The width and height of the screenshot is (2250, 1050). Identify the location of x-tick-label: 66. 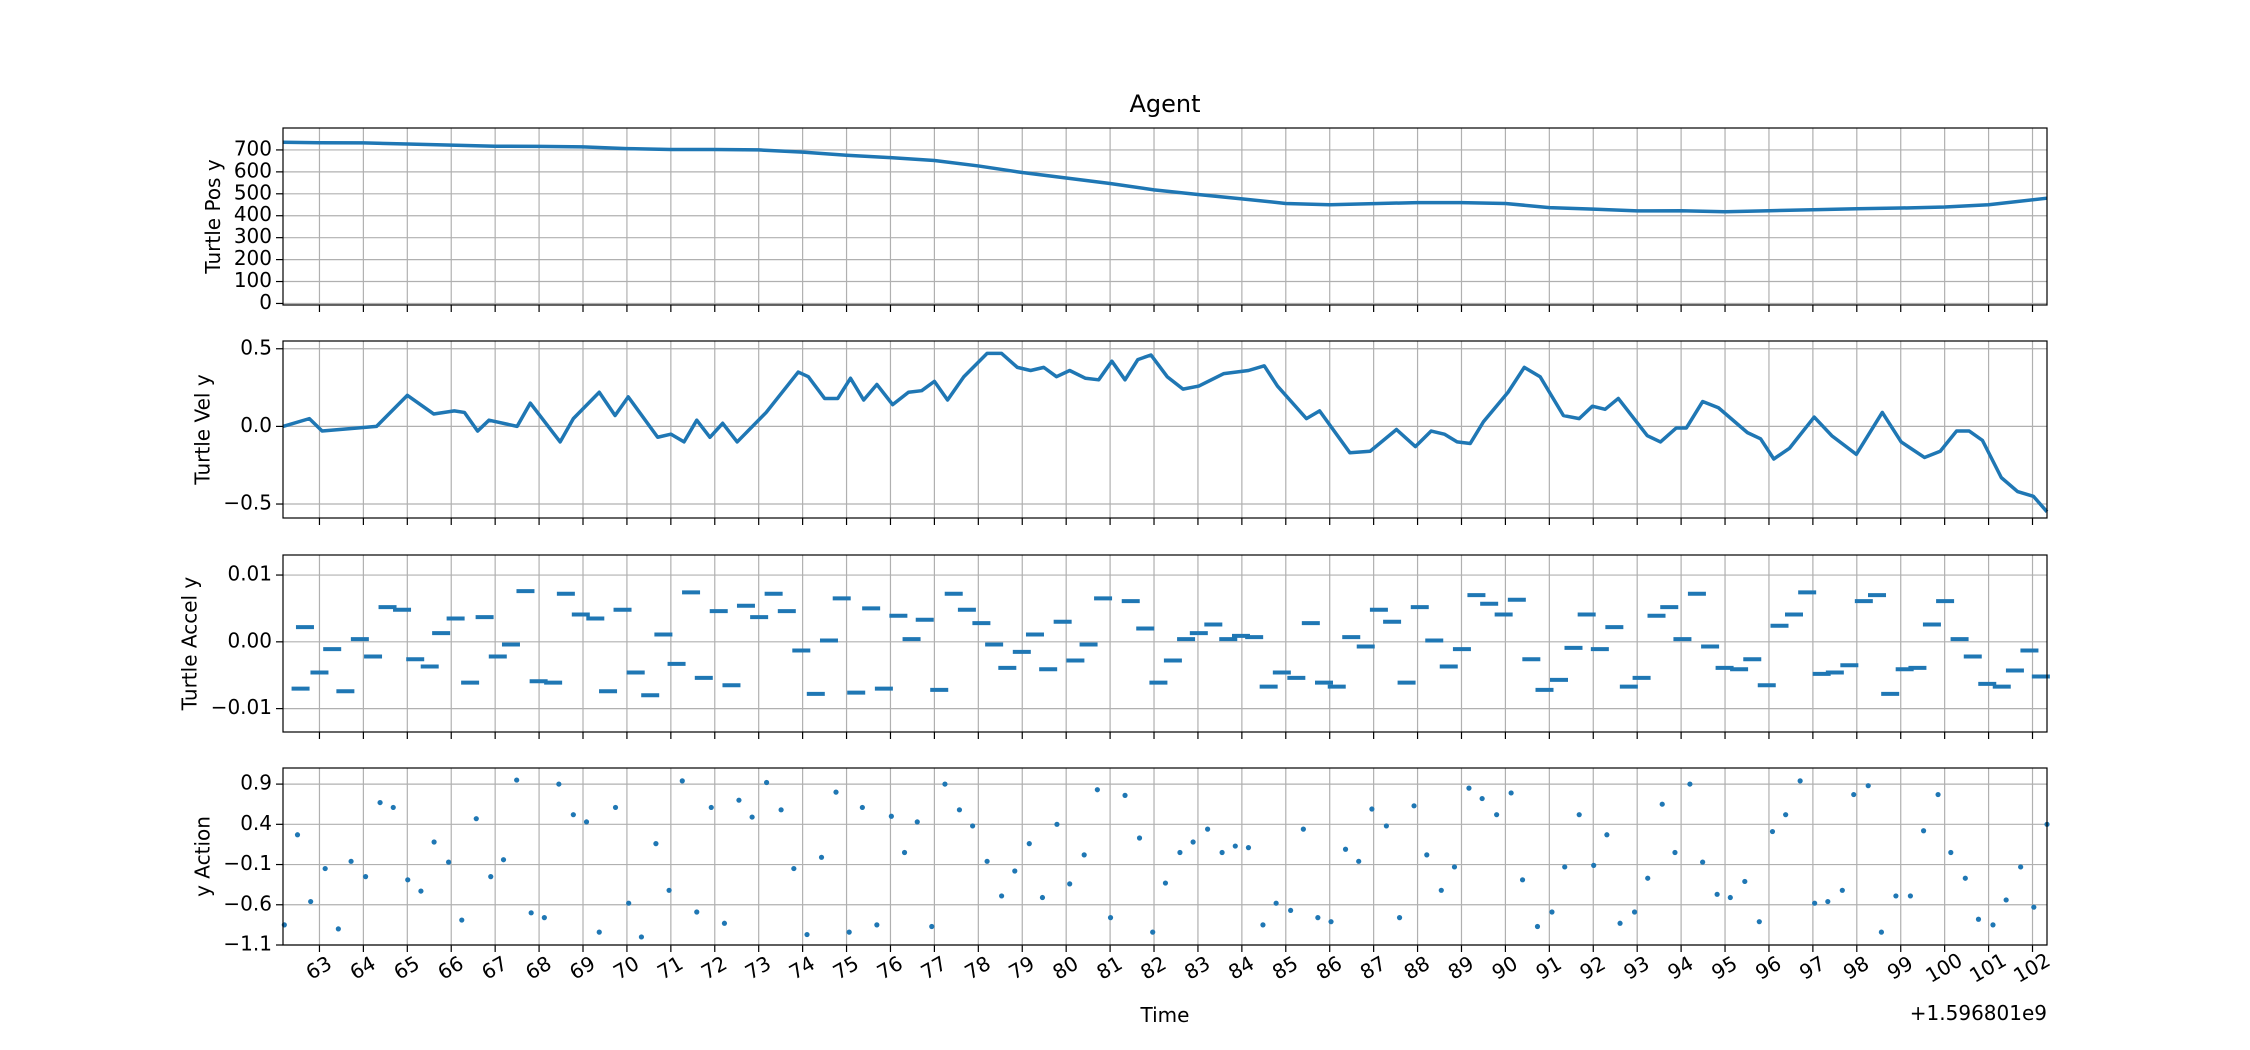
(450, 968).